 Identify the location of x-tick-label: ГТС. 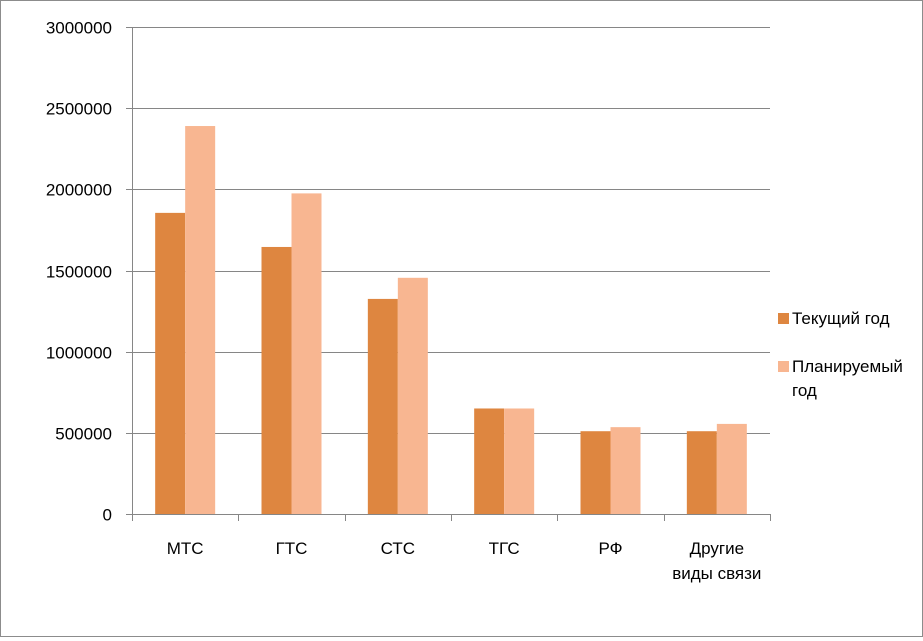
(292, 548).